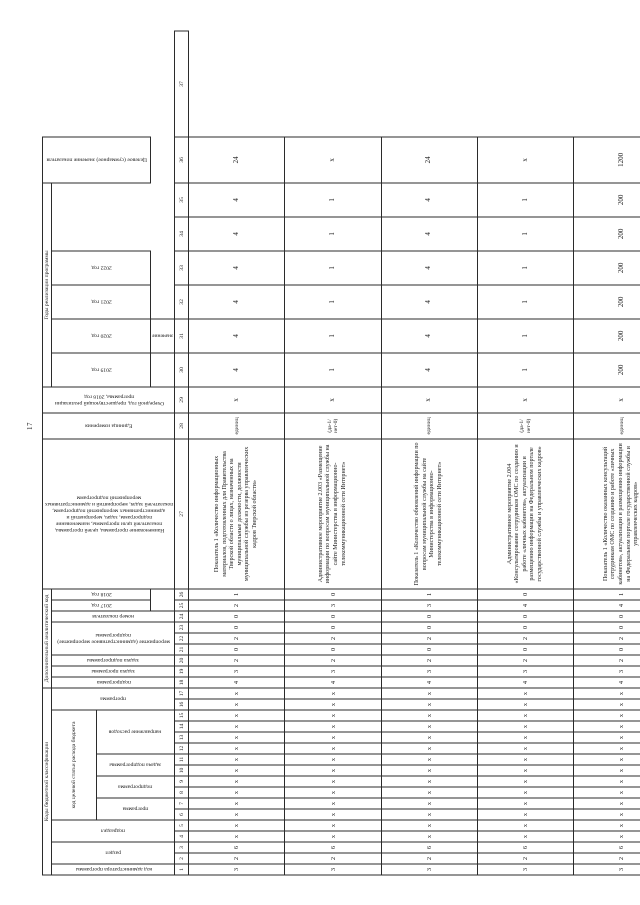 This screenshot has height=905, width=640. What do you see at coordinates (181, 671) in the screenshot?
I see `colnum-19: 19` at bounding box center [181, 671].